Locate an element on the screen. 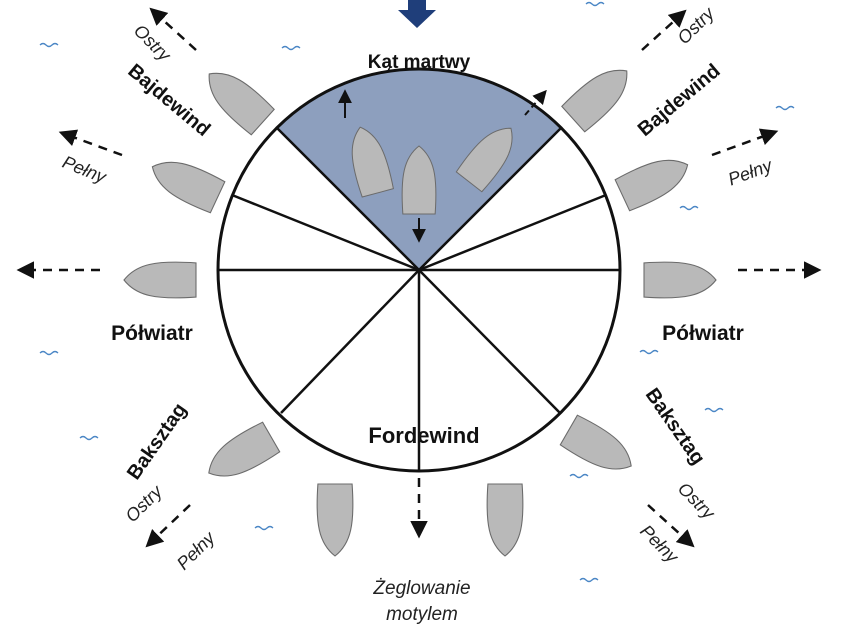 This screenshot has width=848, height=635. dead-zone-label: Kąt martwy is located at coordinates (419, 62).